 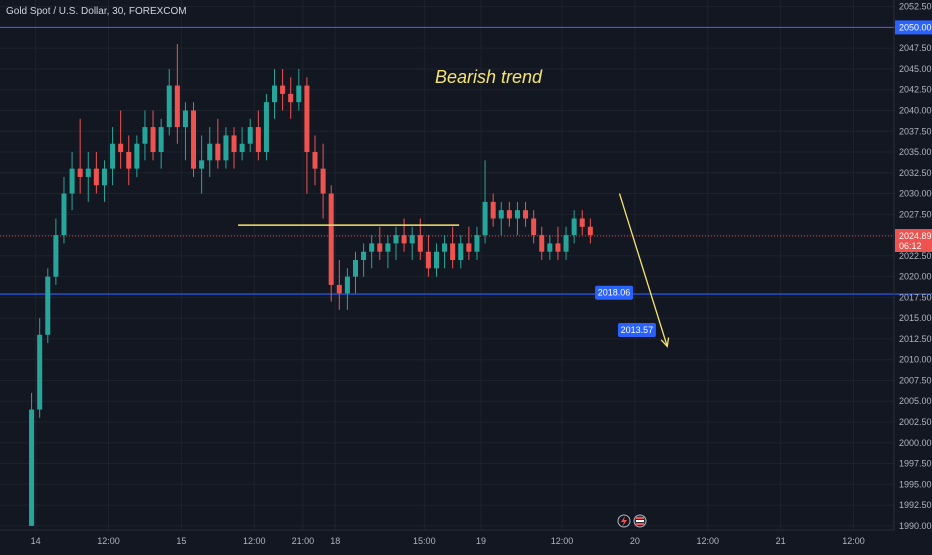 What do you see at coordinates (915, 401) in the screenshot?
I see `y-tick-label: 2005.00` at bounding box center [915, 401].